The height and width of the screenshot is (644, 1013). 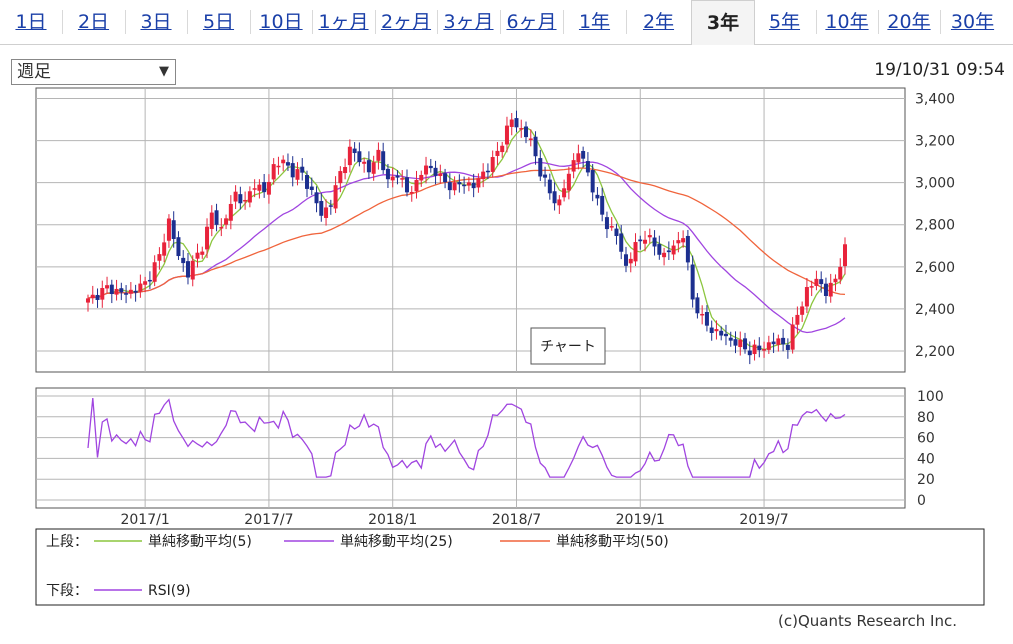 I want to click on timestamp: 19/10/31 09:54, so click(x=939, y=70).